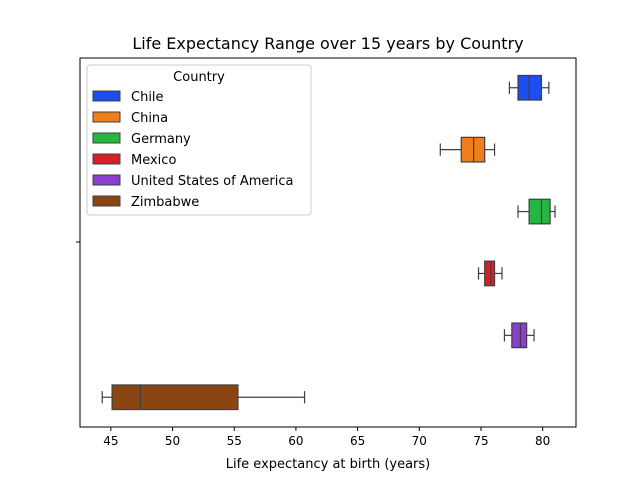 The image size is (640, 480). Describe the element at coordinates (542, 441) in the screenshot. I see `x-tick-label: 80` at that location.